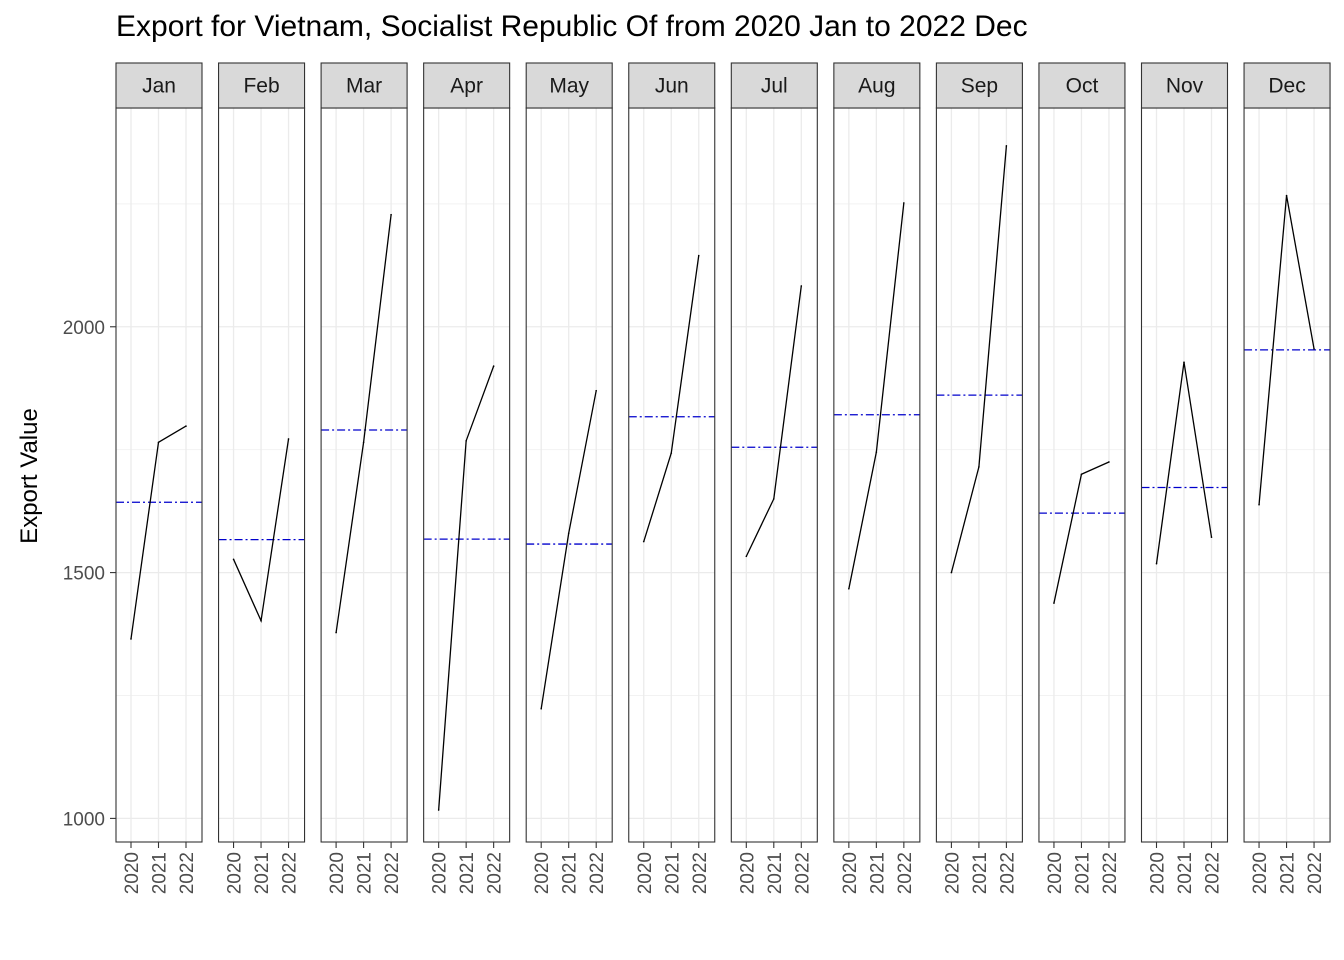 The width and height of the screenshot is (1344, 960). I want to click on facet-strip-label: Oct, so click(1082, 86).